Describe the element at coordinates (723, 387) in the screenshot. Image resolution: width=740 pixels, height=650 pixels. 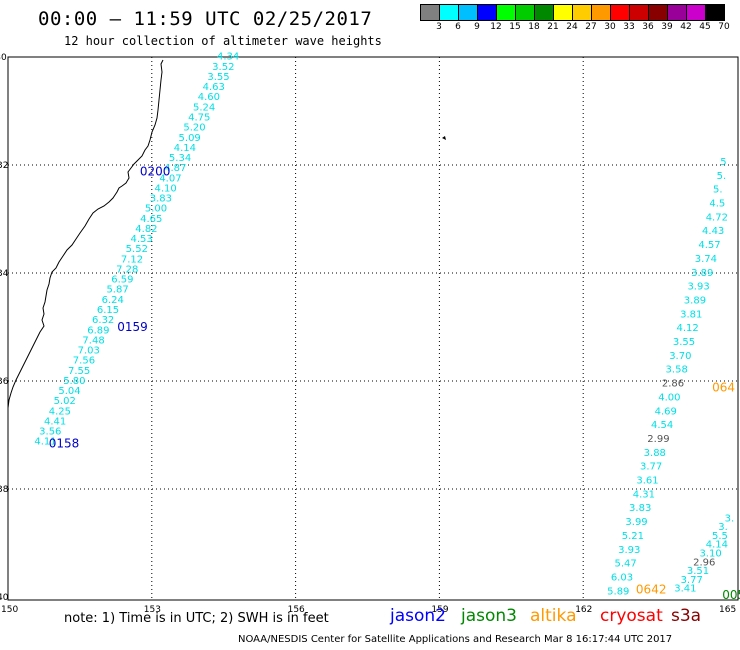
I see `track-time-label: 064` at that location.